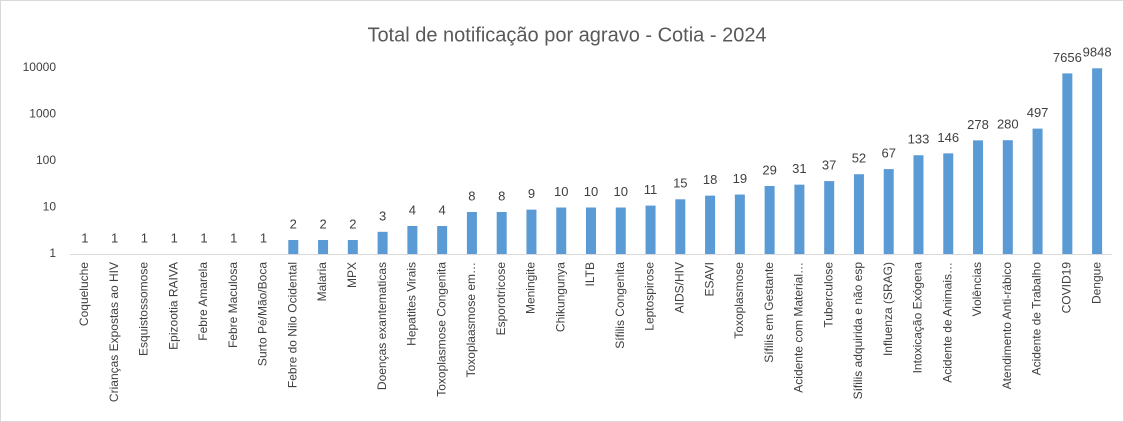 This screenshot has height=422, width=1124. I want to click on x-tick-label: AIDS/HIV, so click(679, 287).